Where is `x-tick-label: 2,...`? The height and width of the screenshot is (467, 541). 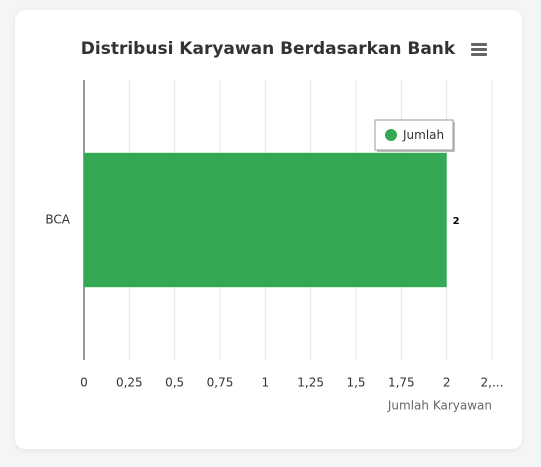 x-tick-label: 2,... is located at coordinates (492, 383).